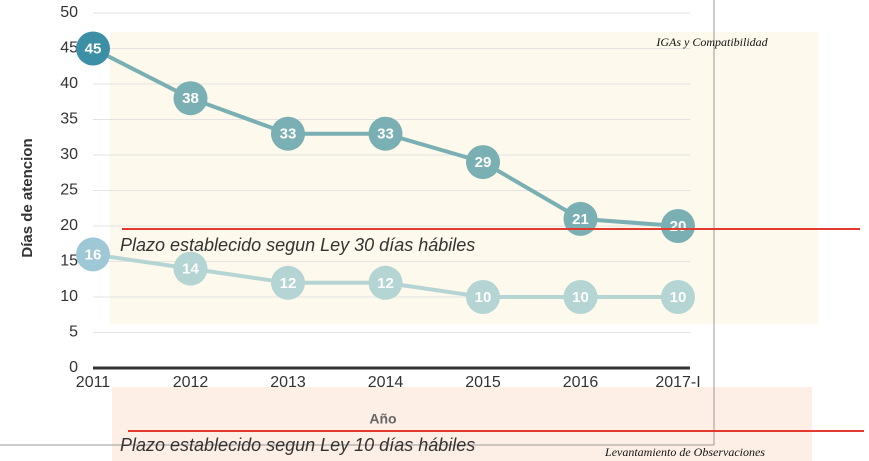 Image resolution: width=869 pixels, height=461 pixels. Describe the element at coordinates (69, 296) in the screenshot. I see `y-tick-label: 10` at that location.